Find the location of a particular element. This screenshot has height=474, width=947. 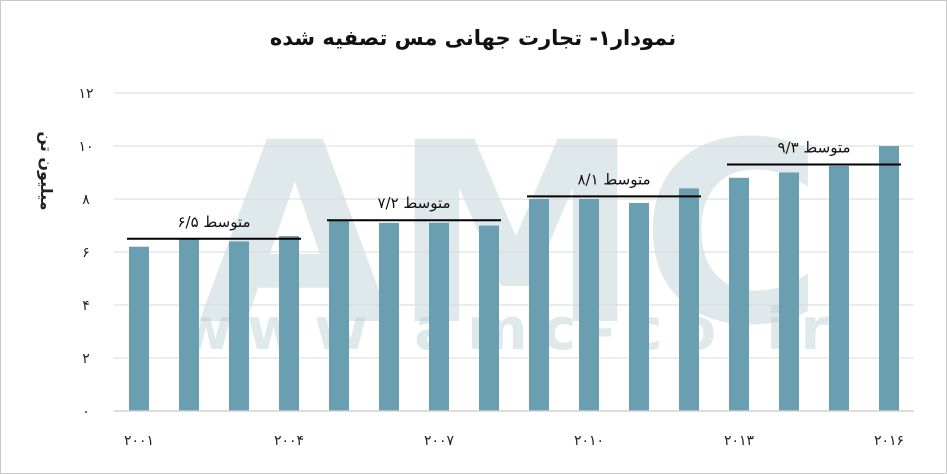

bar-2012 is located at coordinates (689, 299).